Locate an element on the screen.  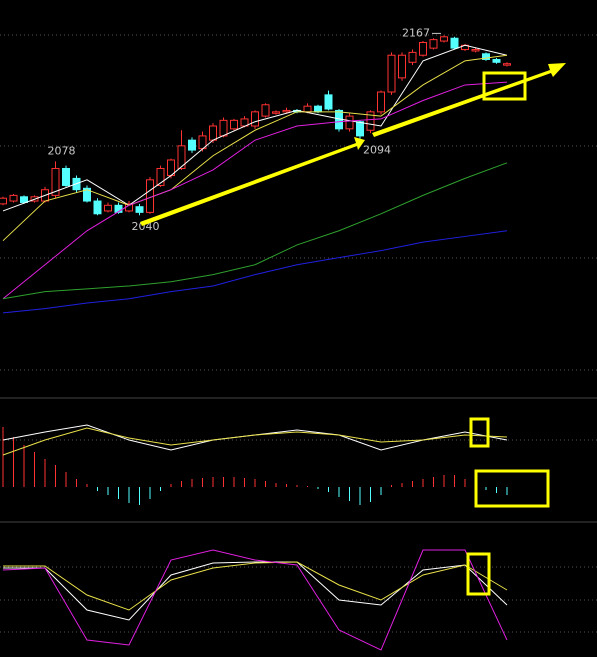
price-annotation: 2167 is located at coordinates (416, 32).